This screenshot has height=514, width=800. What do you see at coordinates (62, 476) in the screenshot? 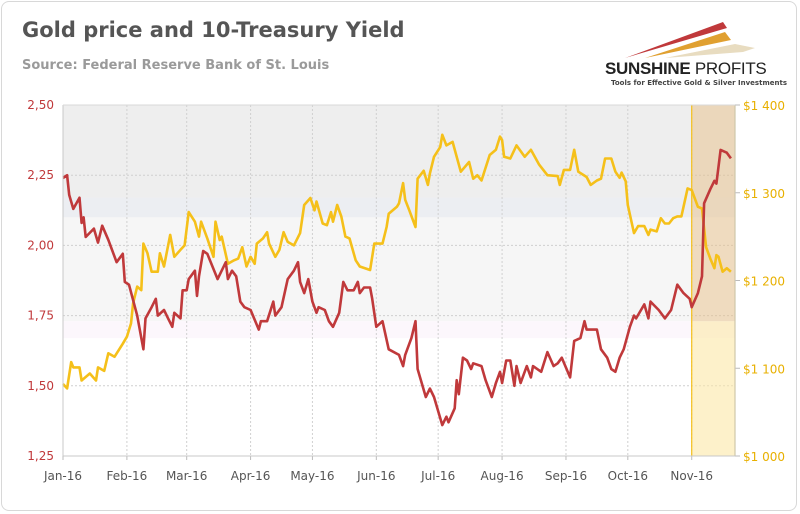
I see `x-tick-label: Jan-16` at bounding box center [62, 476].